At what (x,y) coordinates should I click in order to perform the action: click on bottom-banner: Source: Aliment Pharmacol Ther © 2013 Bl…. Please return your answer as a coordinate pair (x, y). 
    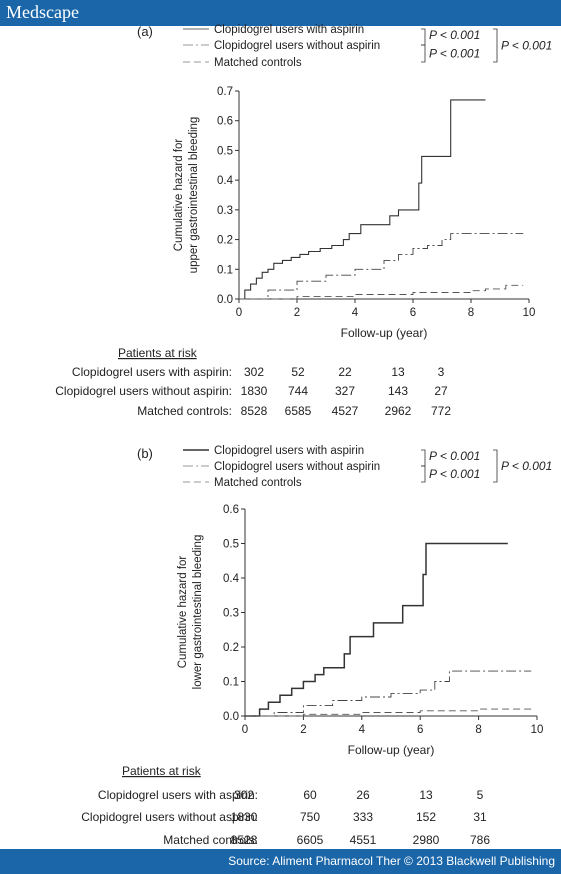
    Looking at the image, I should click on (280, 861).